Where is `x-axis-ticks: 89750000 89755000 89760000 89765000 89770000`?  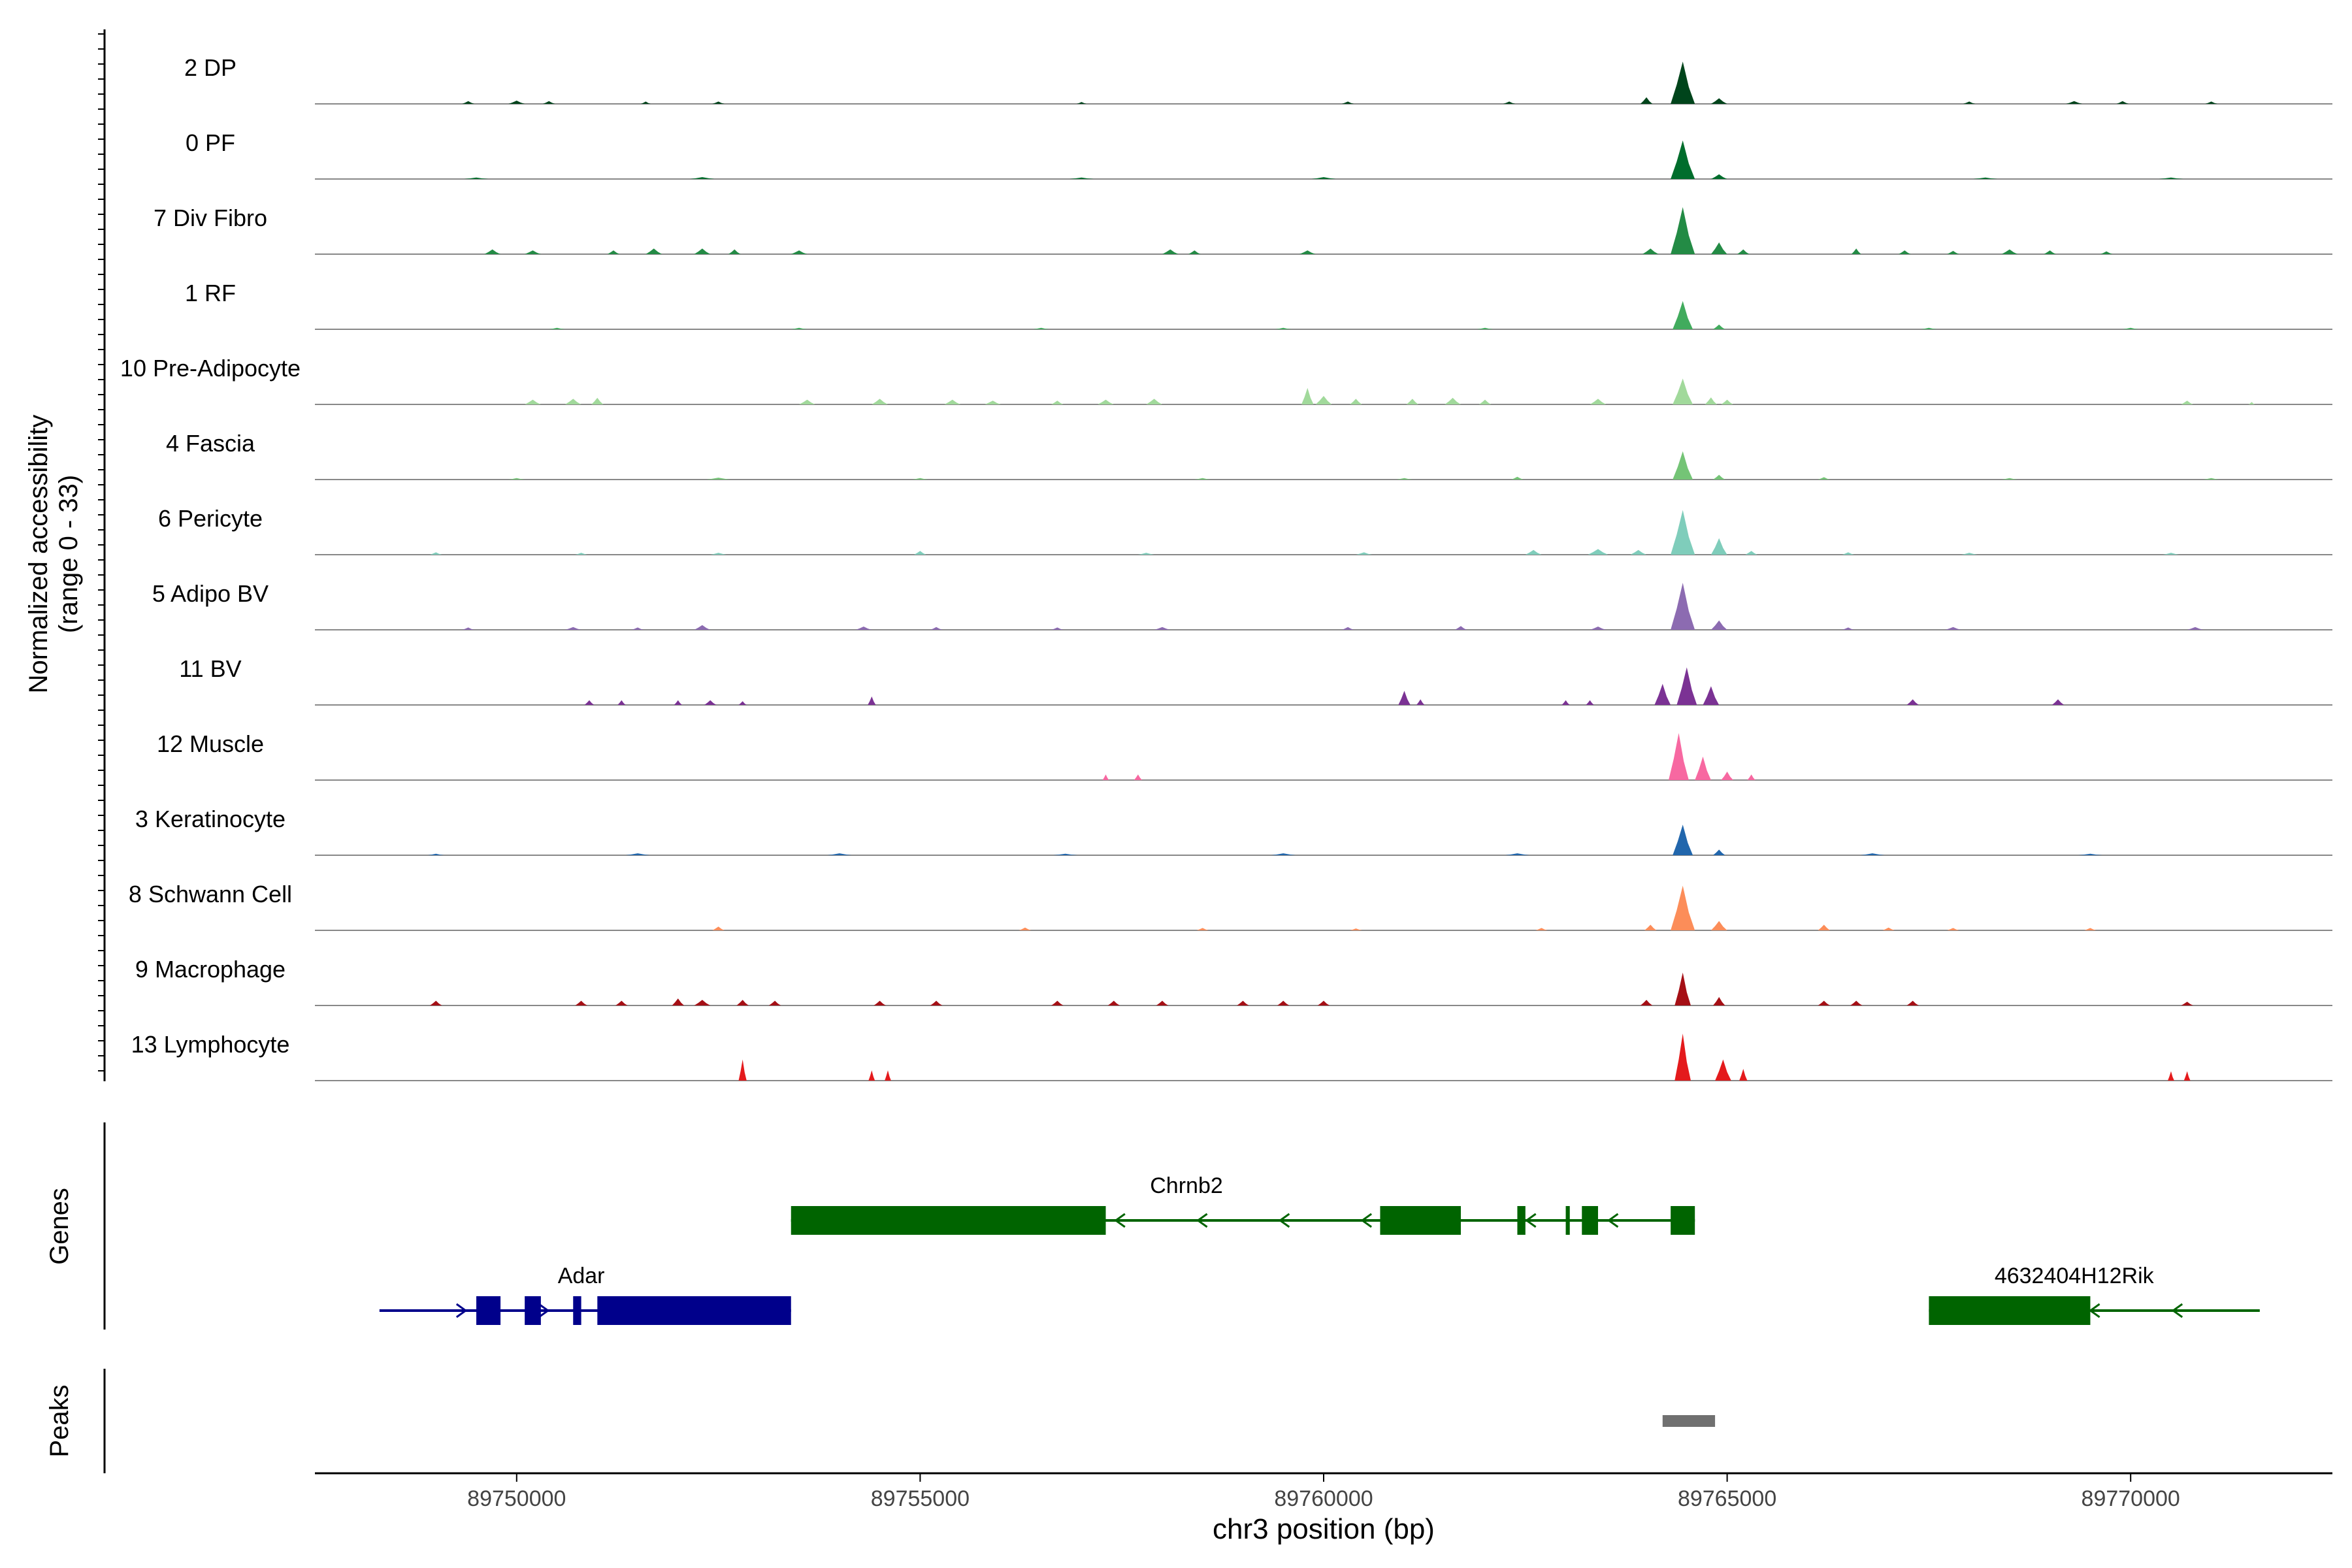 x-axis-ticks: 89750000 89755000 89760000 89765000 89770000 is located at coordinates (1323, 1492).